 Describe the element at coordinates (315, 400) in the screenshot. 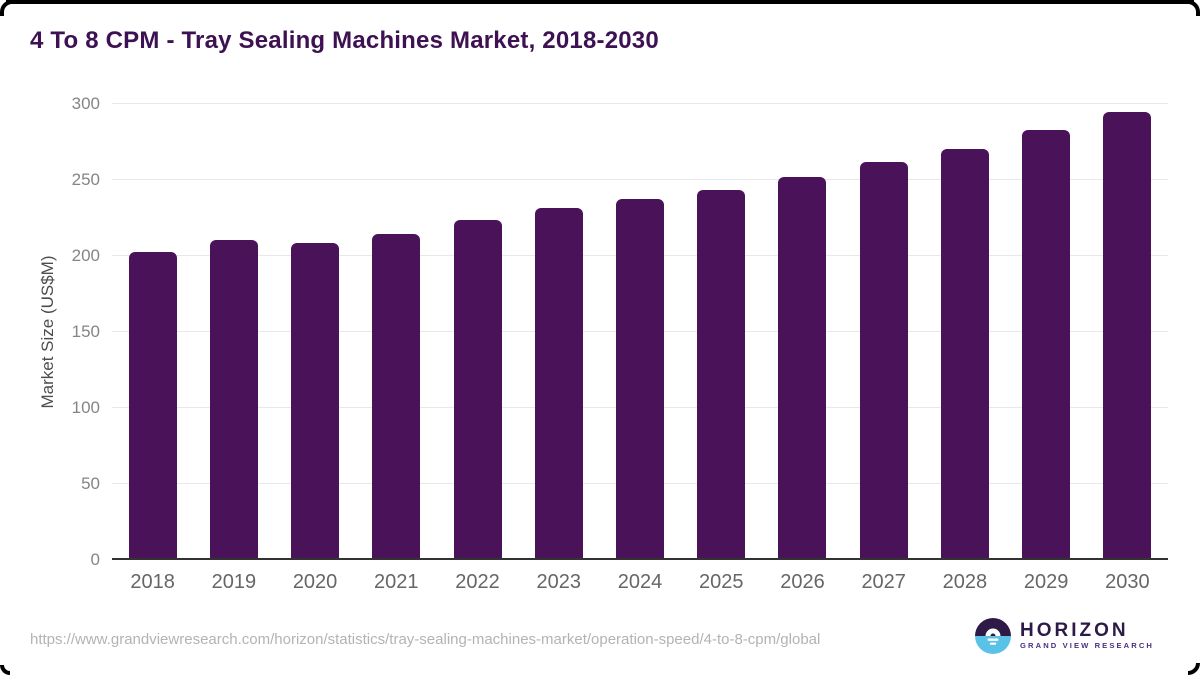

I see `bar-2020` at that location.